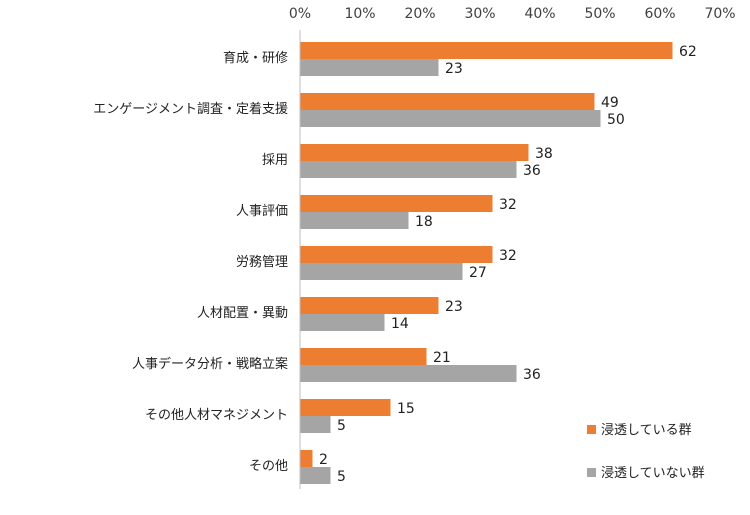  What do you see at coordinates (442, 358) in the screenshot?
I see `data-label: 21` at bounding box center [442, 358].